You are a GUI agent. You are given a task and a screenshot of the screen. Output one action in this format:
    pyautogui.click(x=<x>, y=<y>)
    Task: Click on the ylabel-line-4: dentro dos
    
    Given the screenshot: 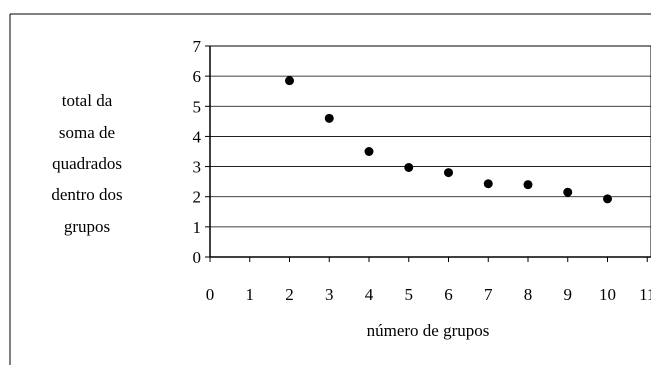 What is the action you would take?
    pyautogui.click(x=86, y=194)
    